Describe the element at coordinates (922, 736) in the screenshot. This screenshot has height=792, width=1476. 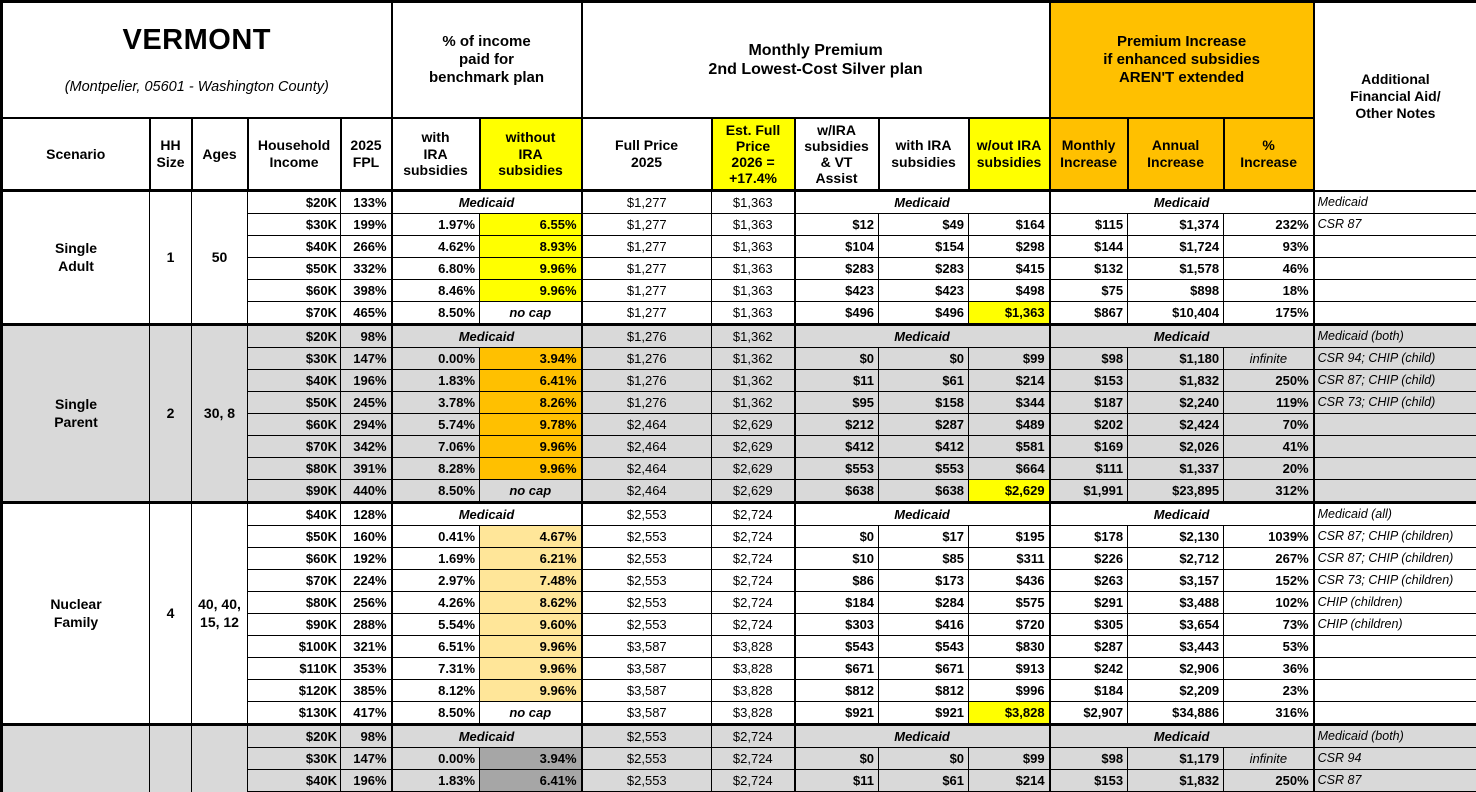
I see `cell-medicaid-subsidized-premium: Medicaid` at that location.